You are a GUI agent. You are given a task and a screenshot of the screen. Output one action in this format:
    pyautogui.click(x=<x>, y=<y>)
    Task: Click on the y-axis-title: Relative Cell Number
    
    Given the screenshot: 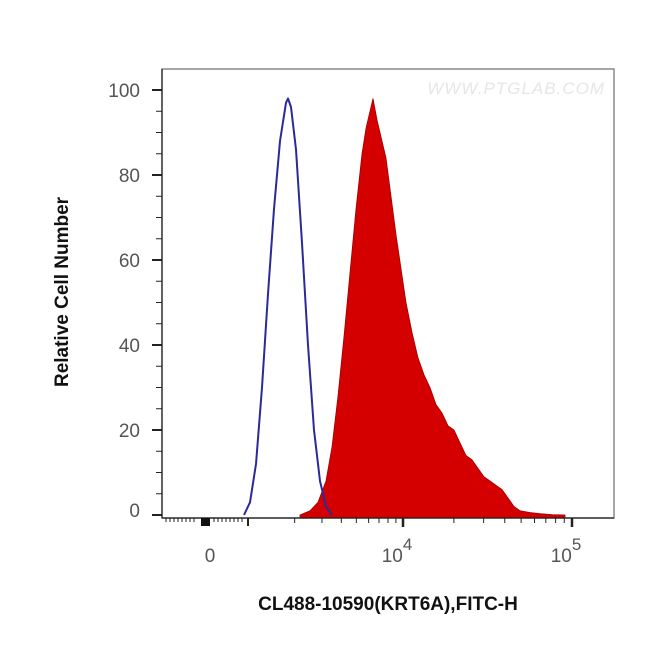 What is the action you would take?
    pyautogui.click(x=62, y=291)
    